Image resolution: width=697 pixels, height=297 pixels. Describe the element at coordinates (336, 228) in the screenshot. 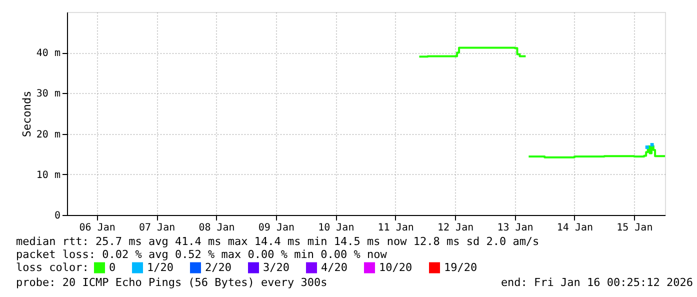

I see `x-tick-label: 10 Jan` at that location.